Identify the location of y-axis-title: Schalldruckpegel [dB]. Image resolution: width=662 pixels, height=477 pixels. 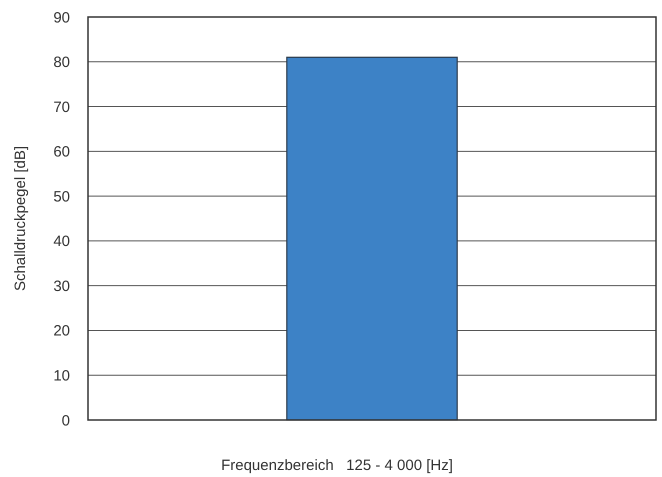
(20, 219).